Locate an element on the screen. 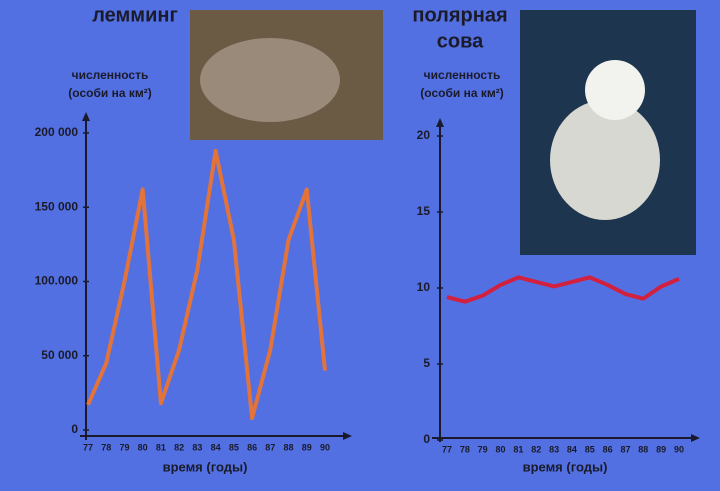 Image resolution: width=720 pixels, height=491 pixels. owl-body is located at coordinates (605, 160).